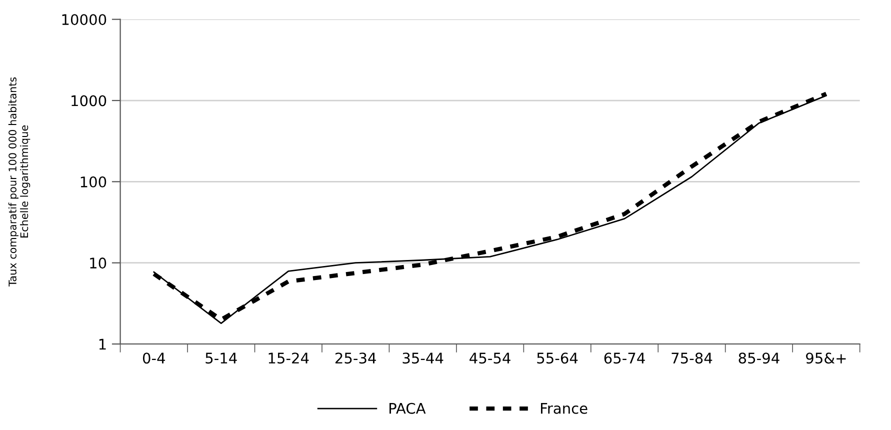  I want to click on y-tick-label: 100, so click(93, 182).